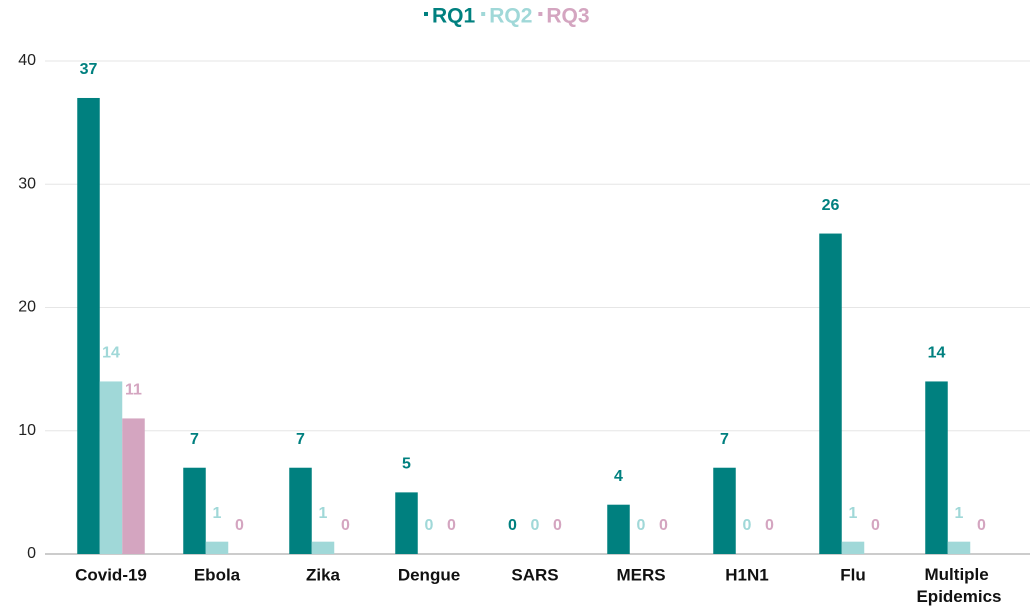 The width and height of the screenshot is (1034, 609). What do you see at coordinates (958, 585) in the screenshot?
I see `x-tick-label: Multiple Epidemics` at bounding box center [958, 585].